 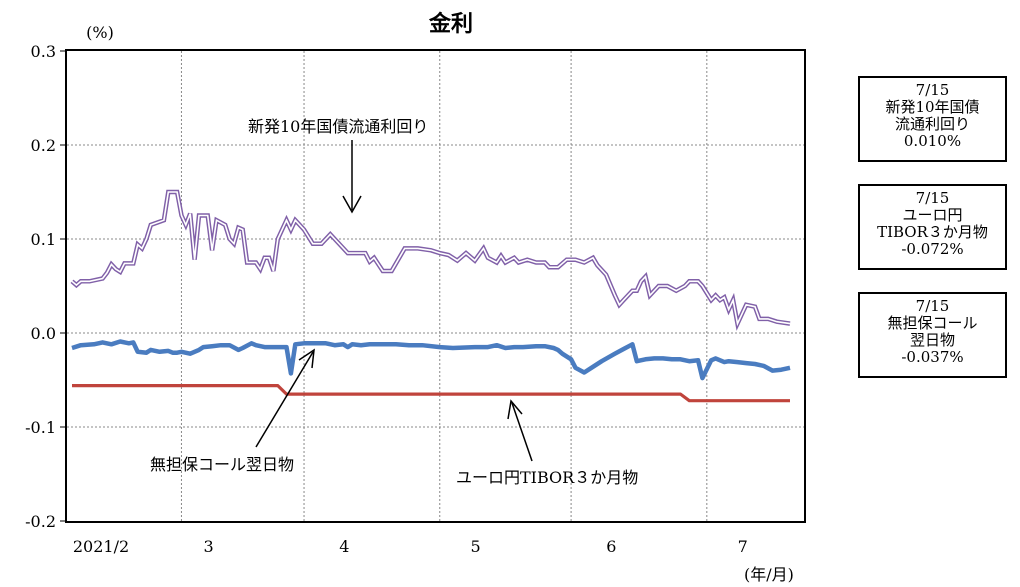 I want to click on side-box-tibor-line1: ユーロ円, so click(x=932, y=215).